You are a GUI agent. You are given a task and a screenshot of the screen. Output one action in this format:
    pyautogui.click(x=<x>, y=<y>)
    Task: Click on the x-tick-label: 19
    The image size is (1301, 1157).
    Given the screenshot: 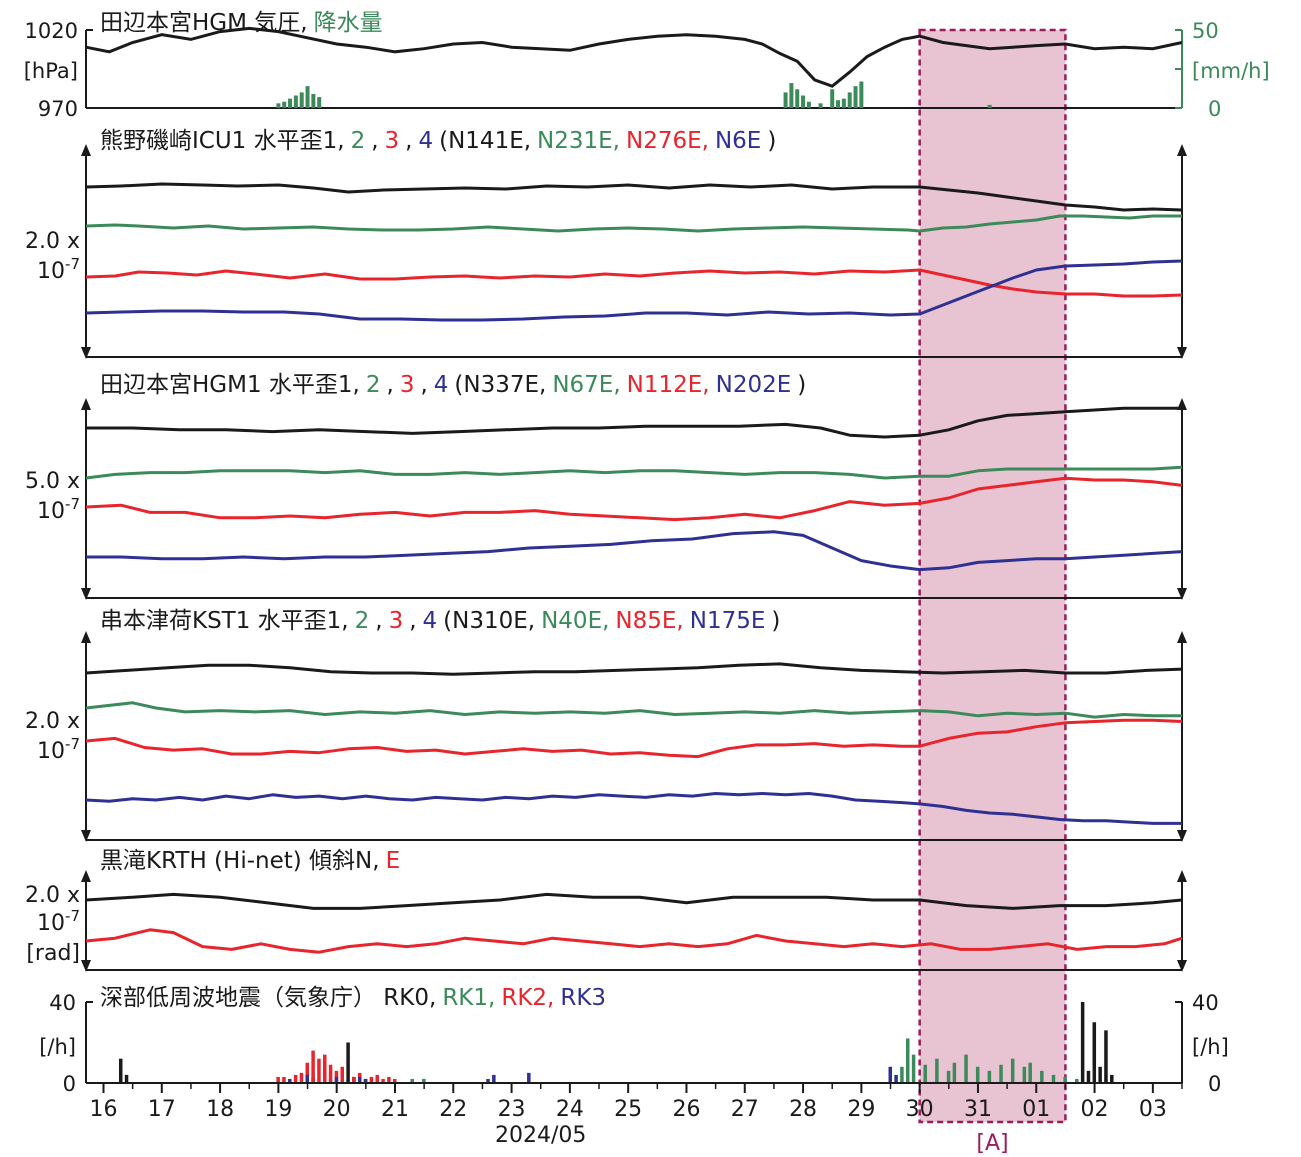 What is the action you would take?
    pyautogui.click(x=278, y=1109)
    